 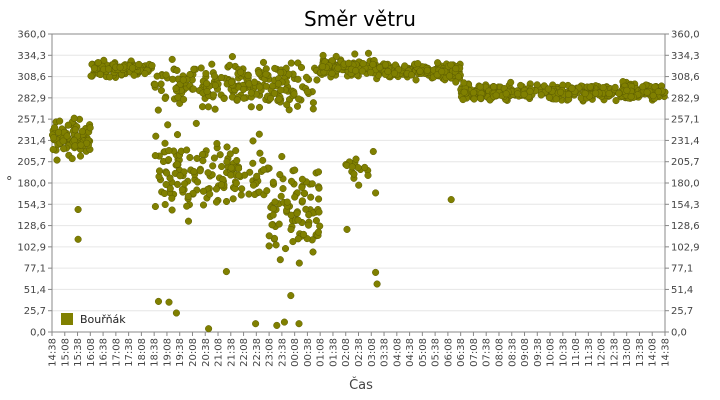 What do you see at coordinates (231, 352) in the screenshot?
I see `x-tick-label: 21:38` at bounding box center [231, 352].